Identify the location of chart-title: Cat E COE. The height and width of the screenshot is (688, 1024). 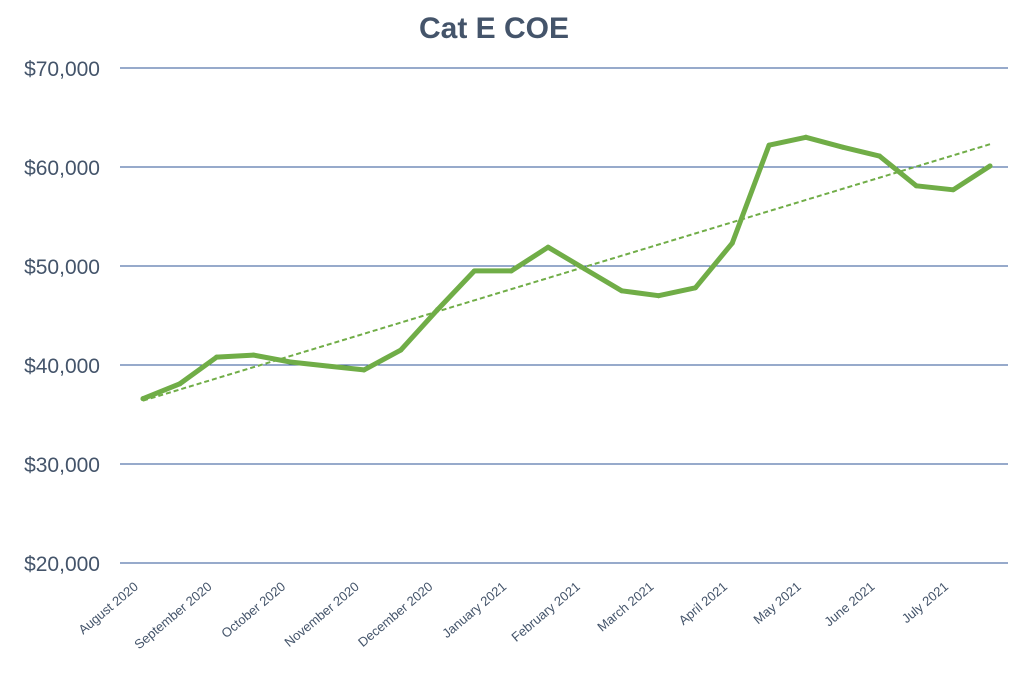
(494, 28).